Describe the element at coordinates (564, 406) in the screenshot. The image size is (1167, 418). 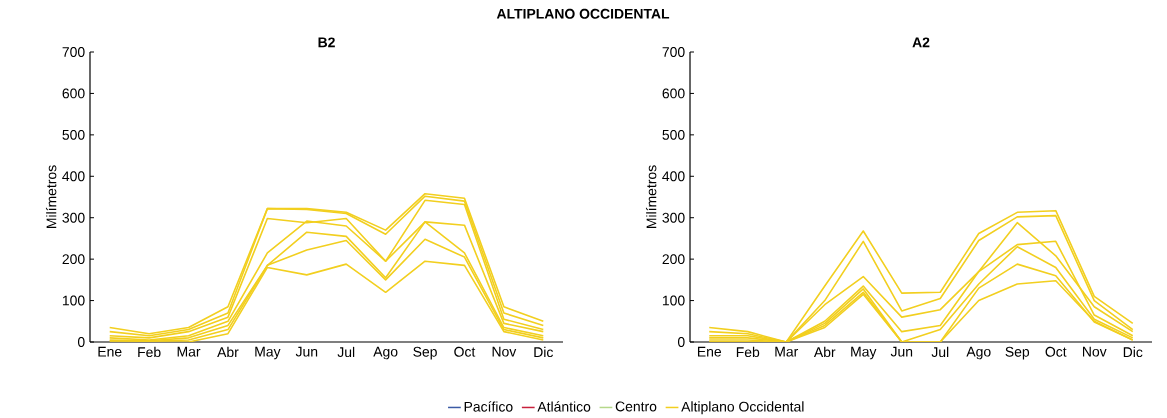
I see `legend-label: Atlántico` at that location.